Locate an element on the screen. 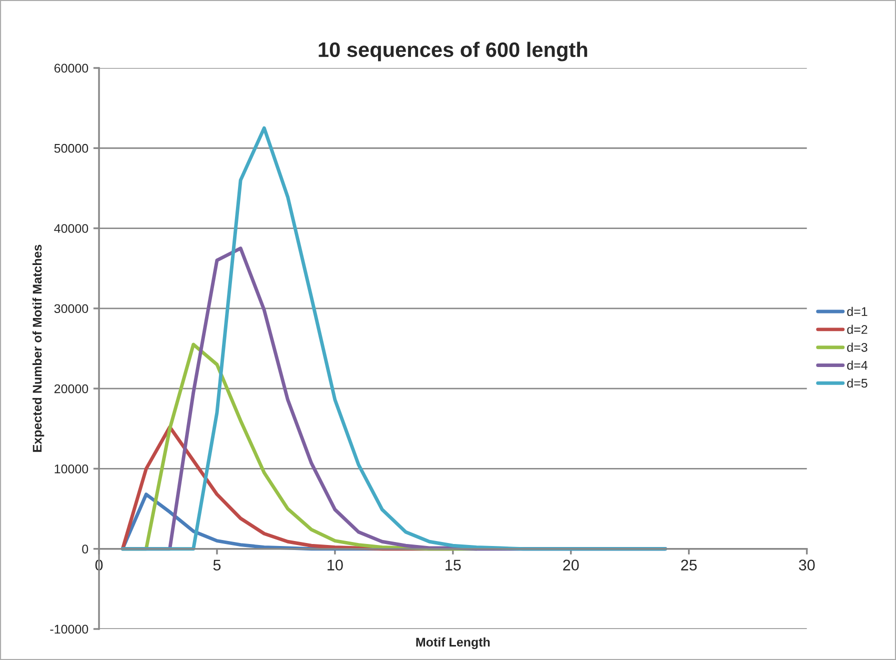 This screenshot has height=660, width=896. y-tick-label: 50000 is located at coordinates (71, 148).